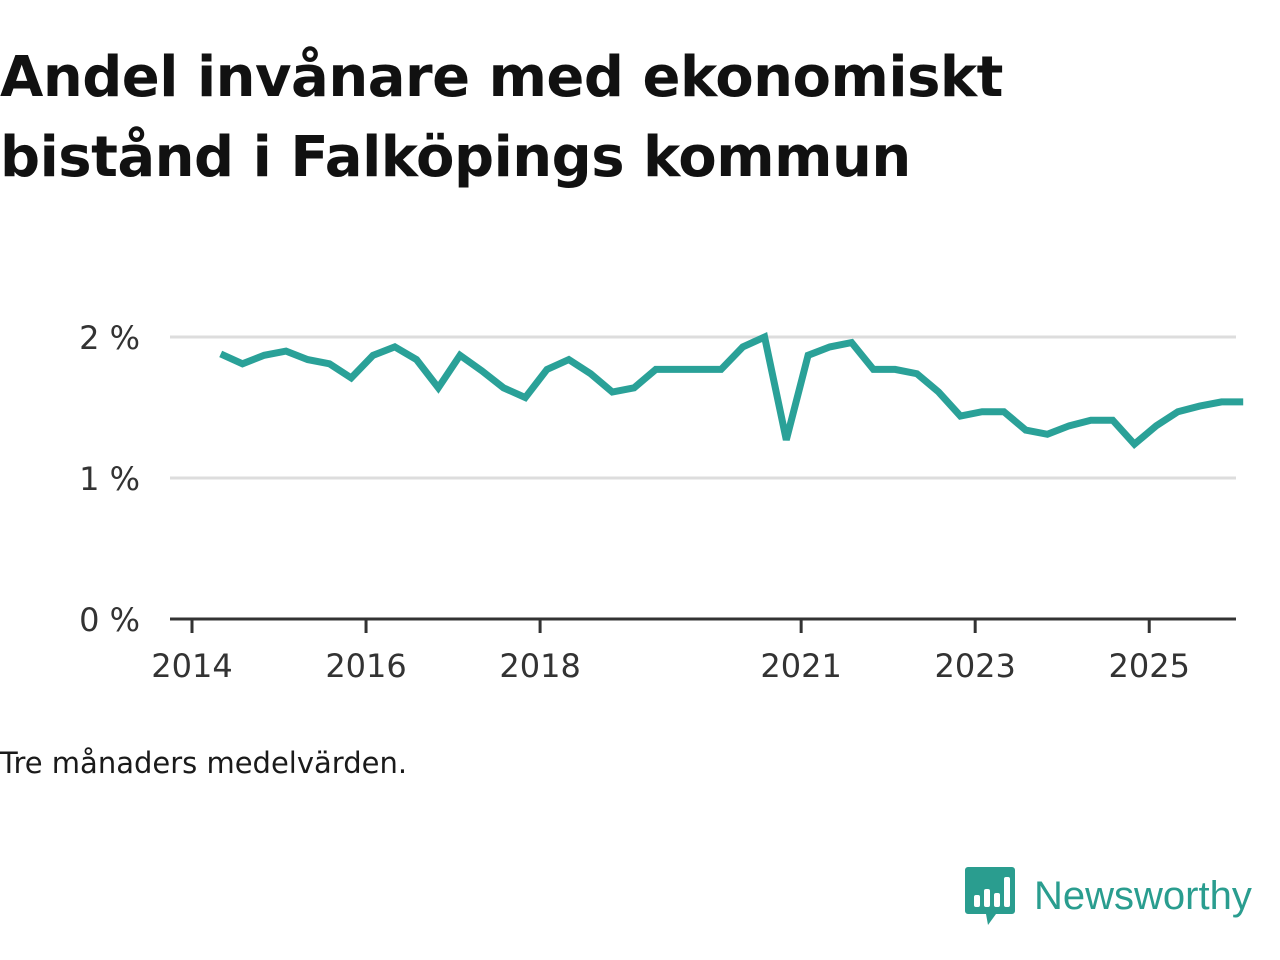 The height and width of the screenshot is (960, 1280). Describe the element at coordinates (191, 666) in the screenshot. I see `x-tick-label: 2014` at that location.